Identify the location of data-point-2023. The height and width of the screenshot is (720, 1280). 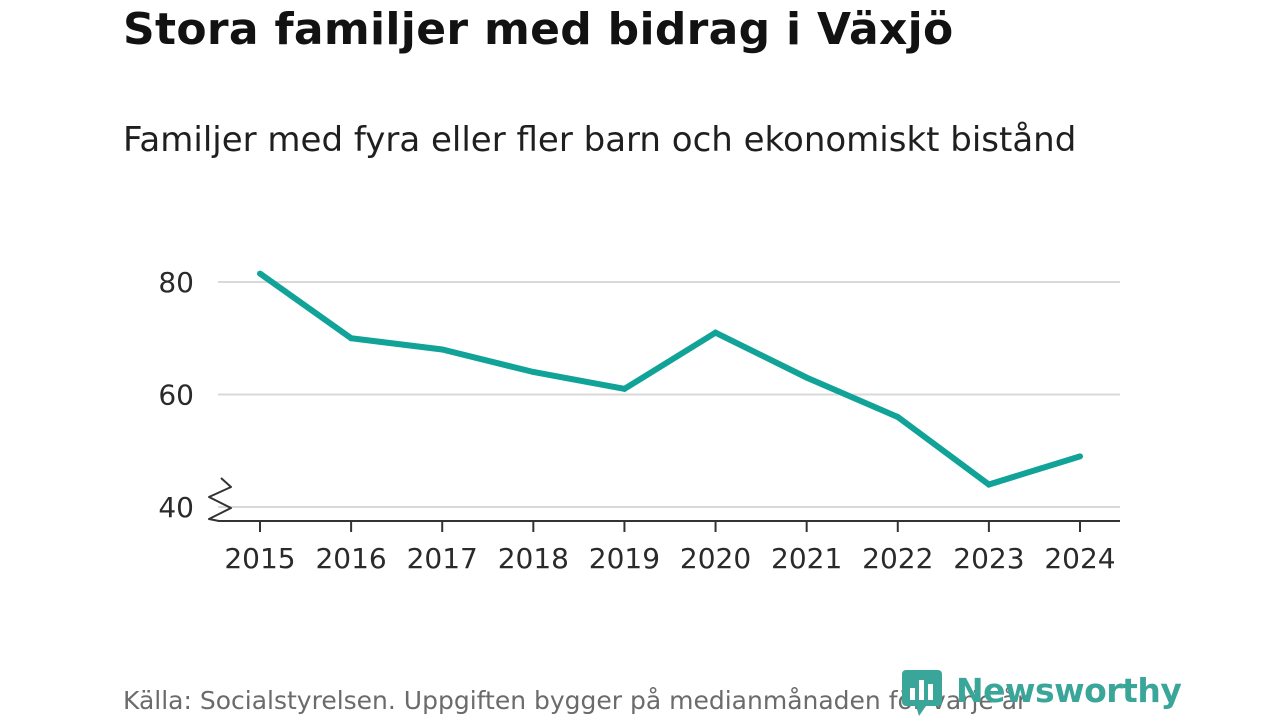
(988, 484).